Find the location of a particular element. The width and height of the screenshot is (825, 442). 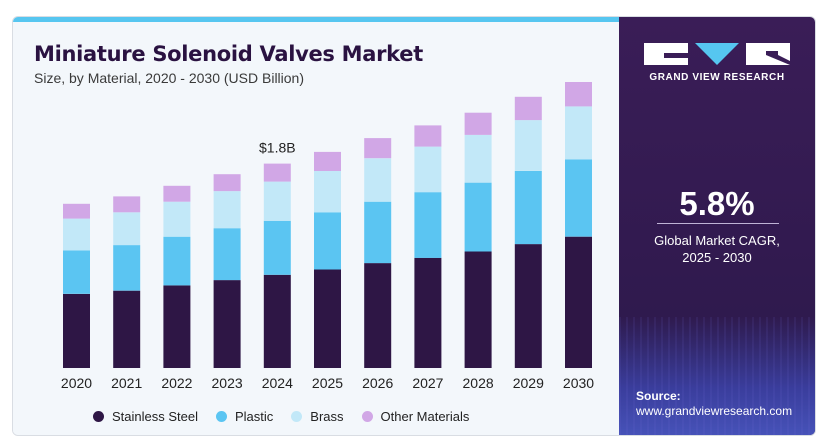

bar-2028-brass is located at coordinates (478, 159).